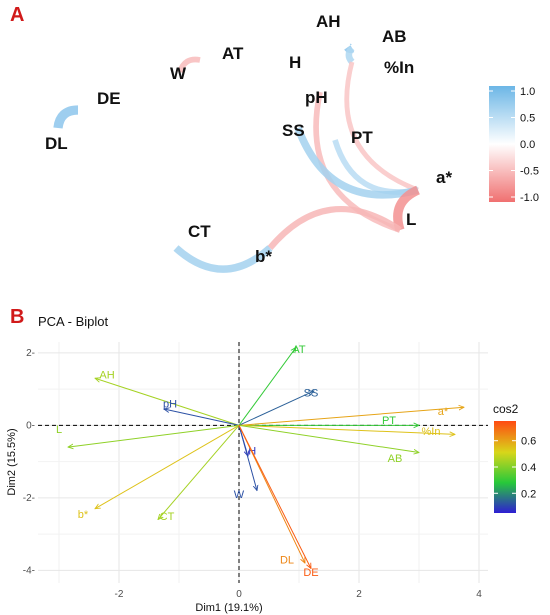  I want to click on pca-arrow-a-star, so click(351, 416).